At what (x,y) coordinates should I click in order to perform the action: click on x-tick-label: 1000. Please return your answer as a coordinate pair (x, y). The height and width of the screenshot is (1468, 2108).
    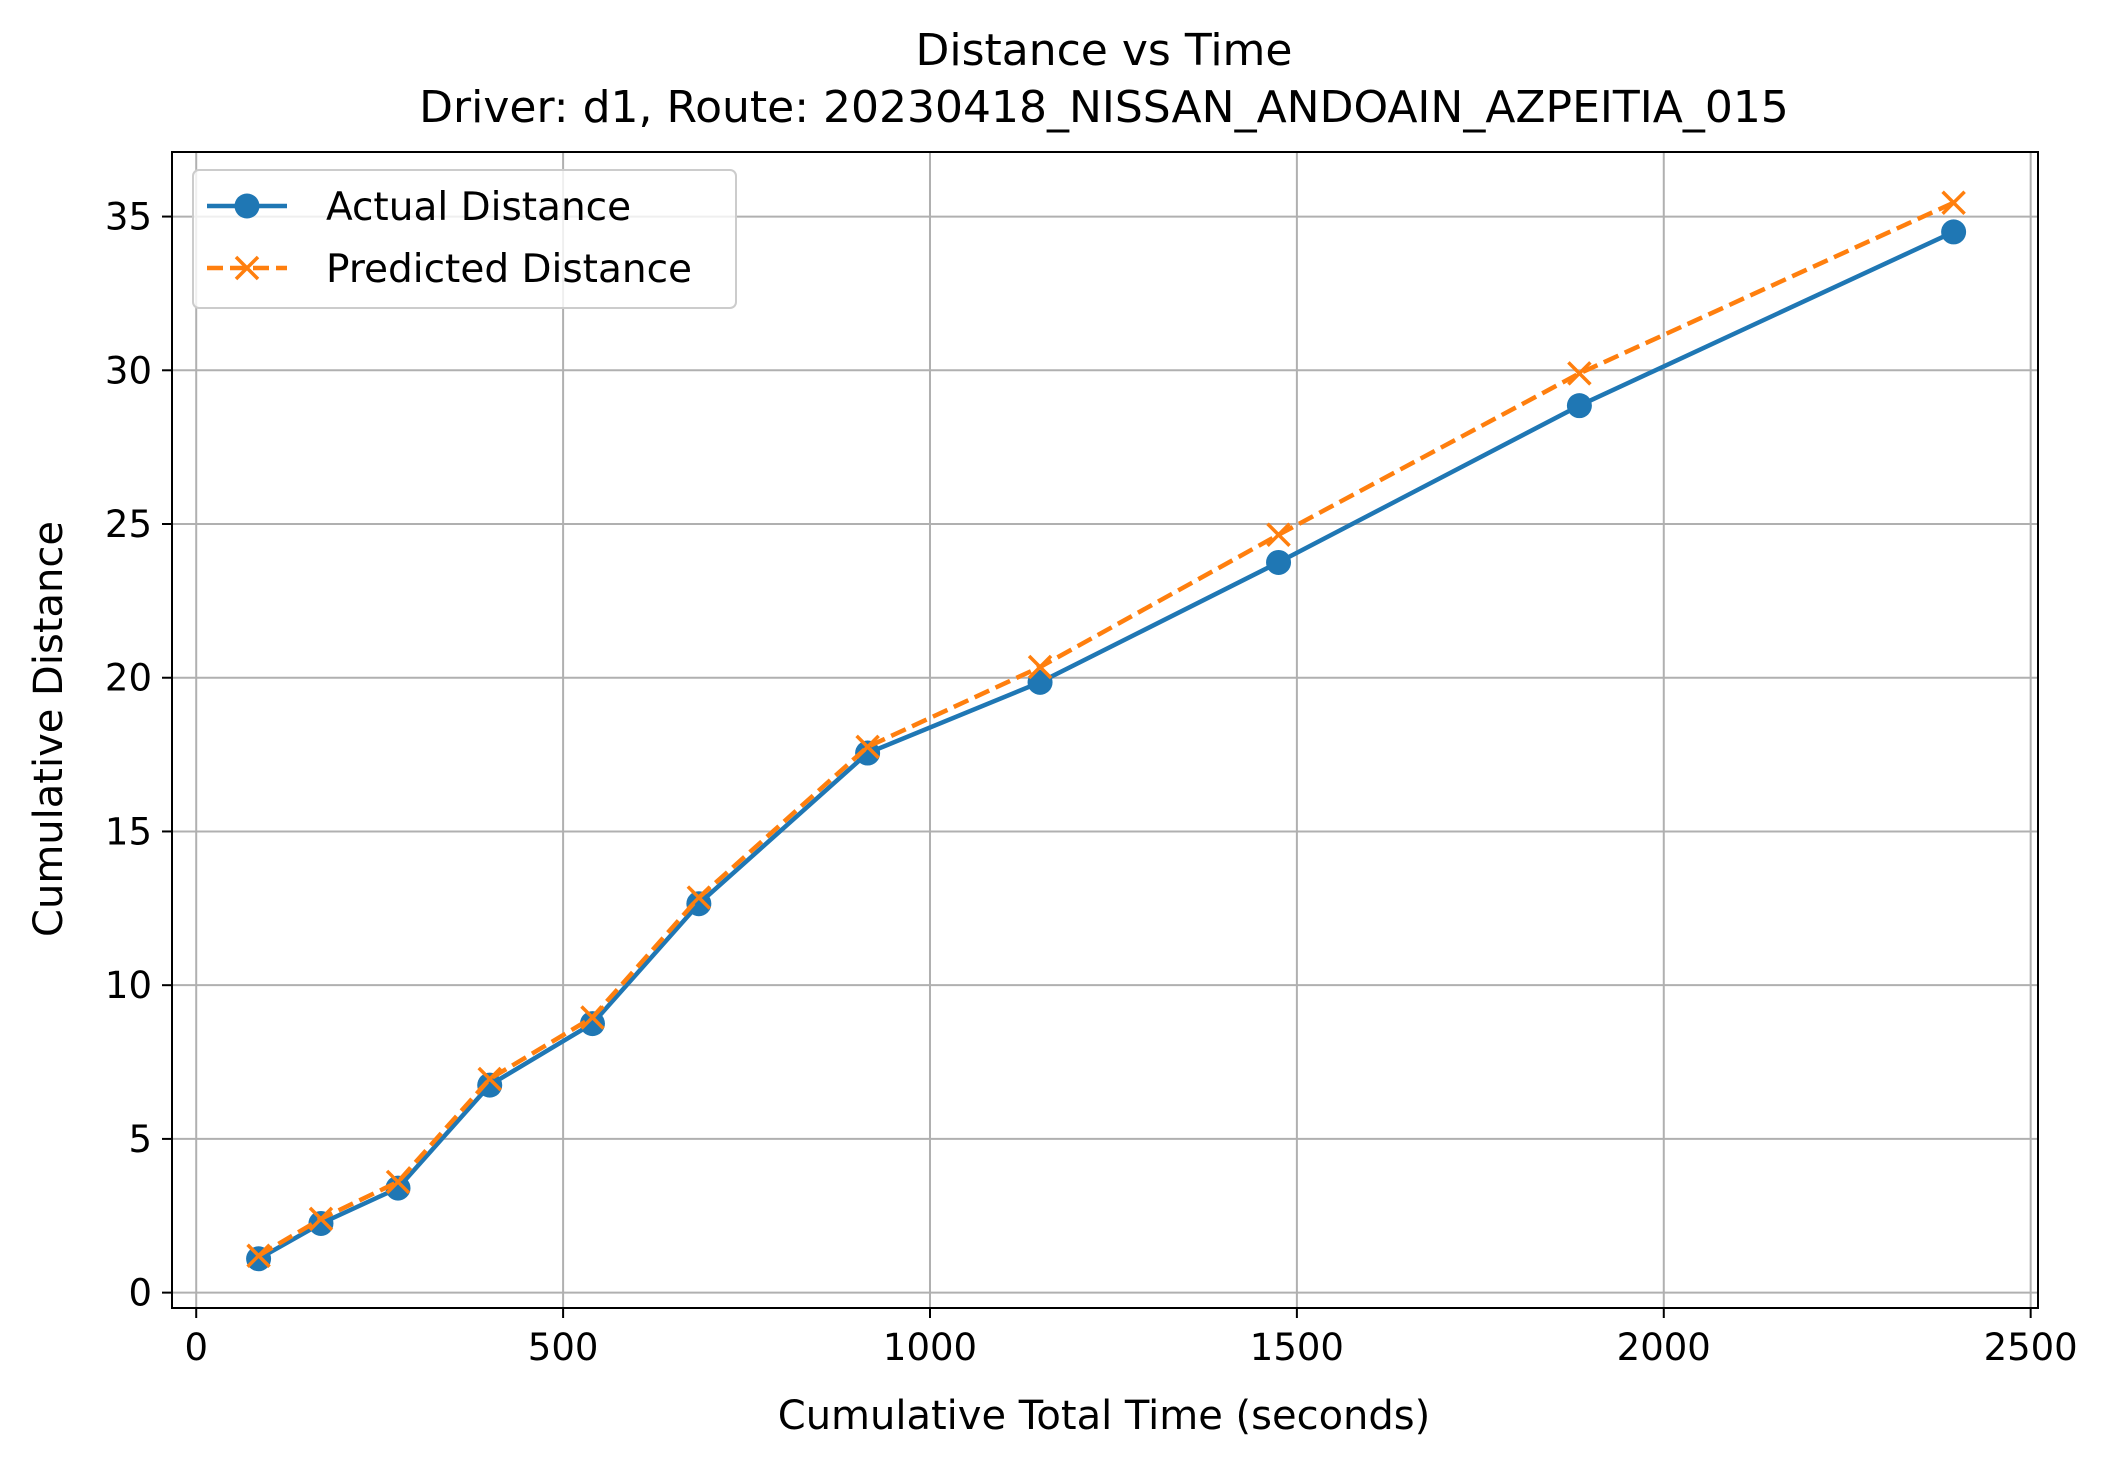
    Looking at the image, I should click on (930, 1347).